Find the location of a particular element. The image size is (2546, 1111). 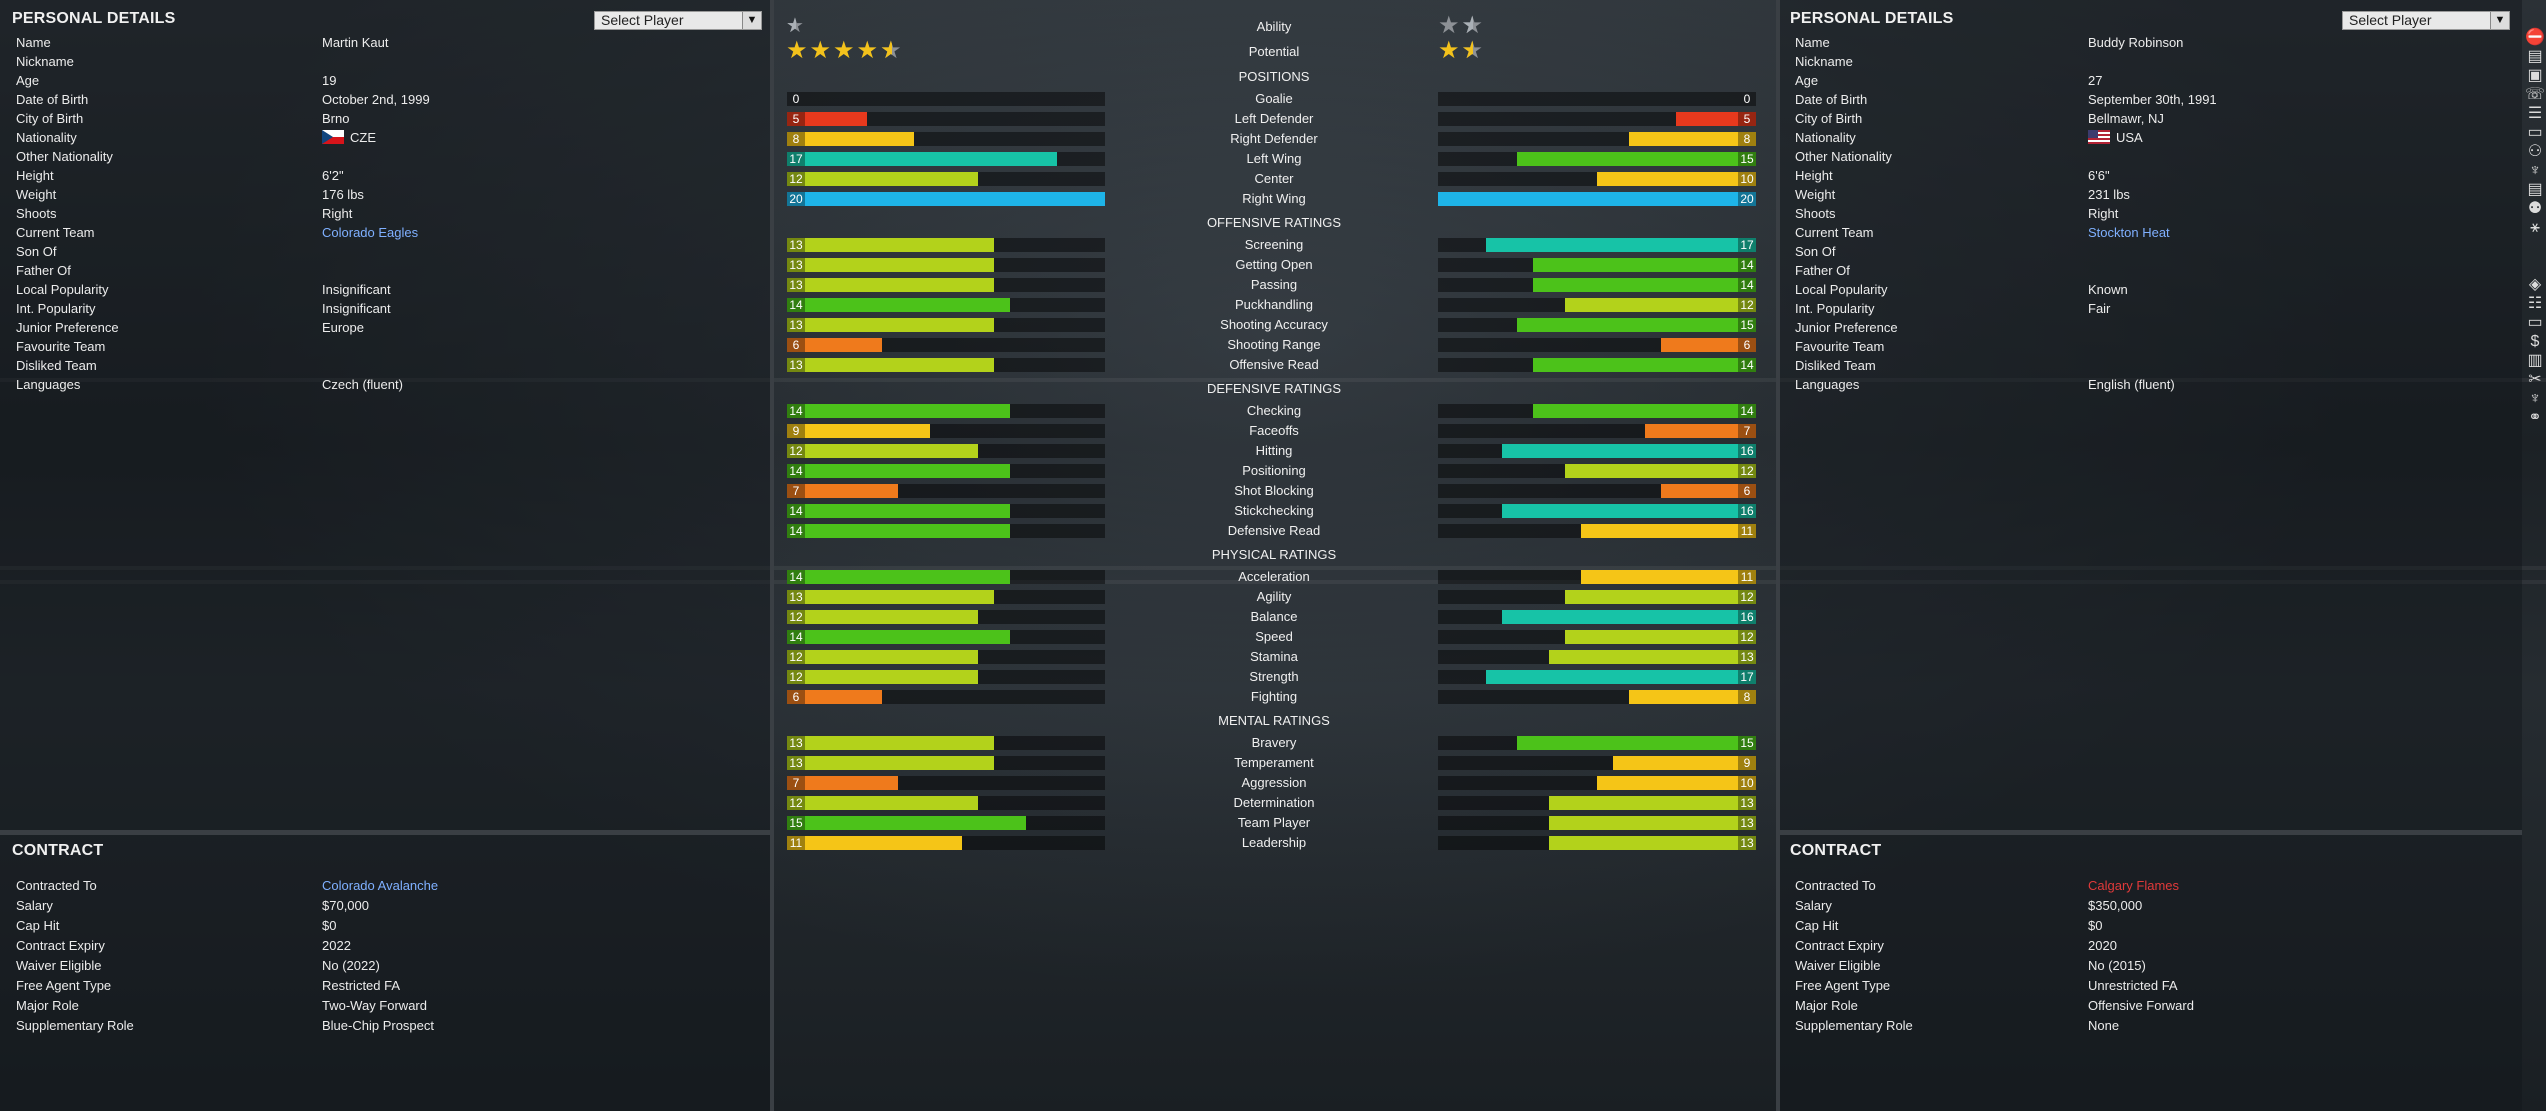

flag-cze-icon is located at coordinates (333, 137).